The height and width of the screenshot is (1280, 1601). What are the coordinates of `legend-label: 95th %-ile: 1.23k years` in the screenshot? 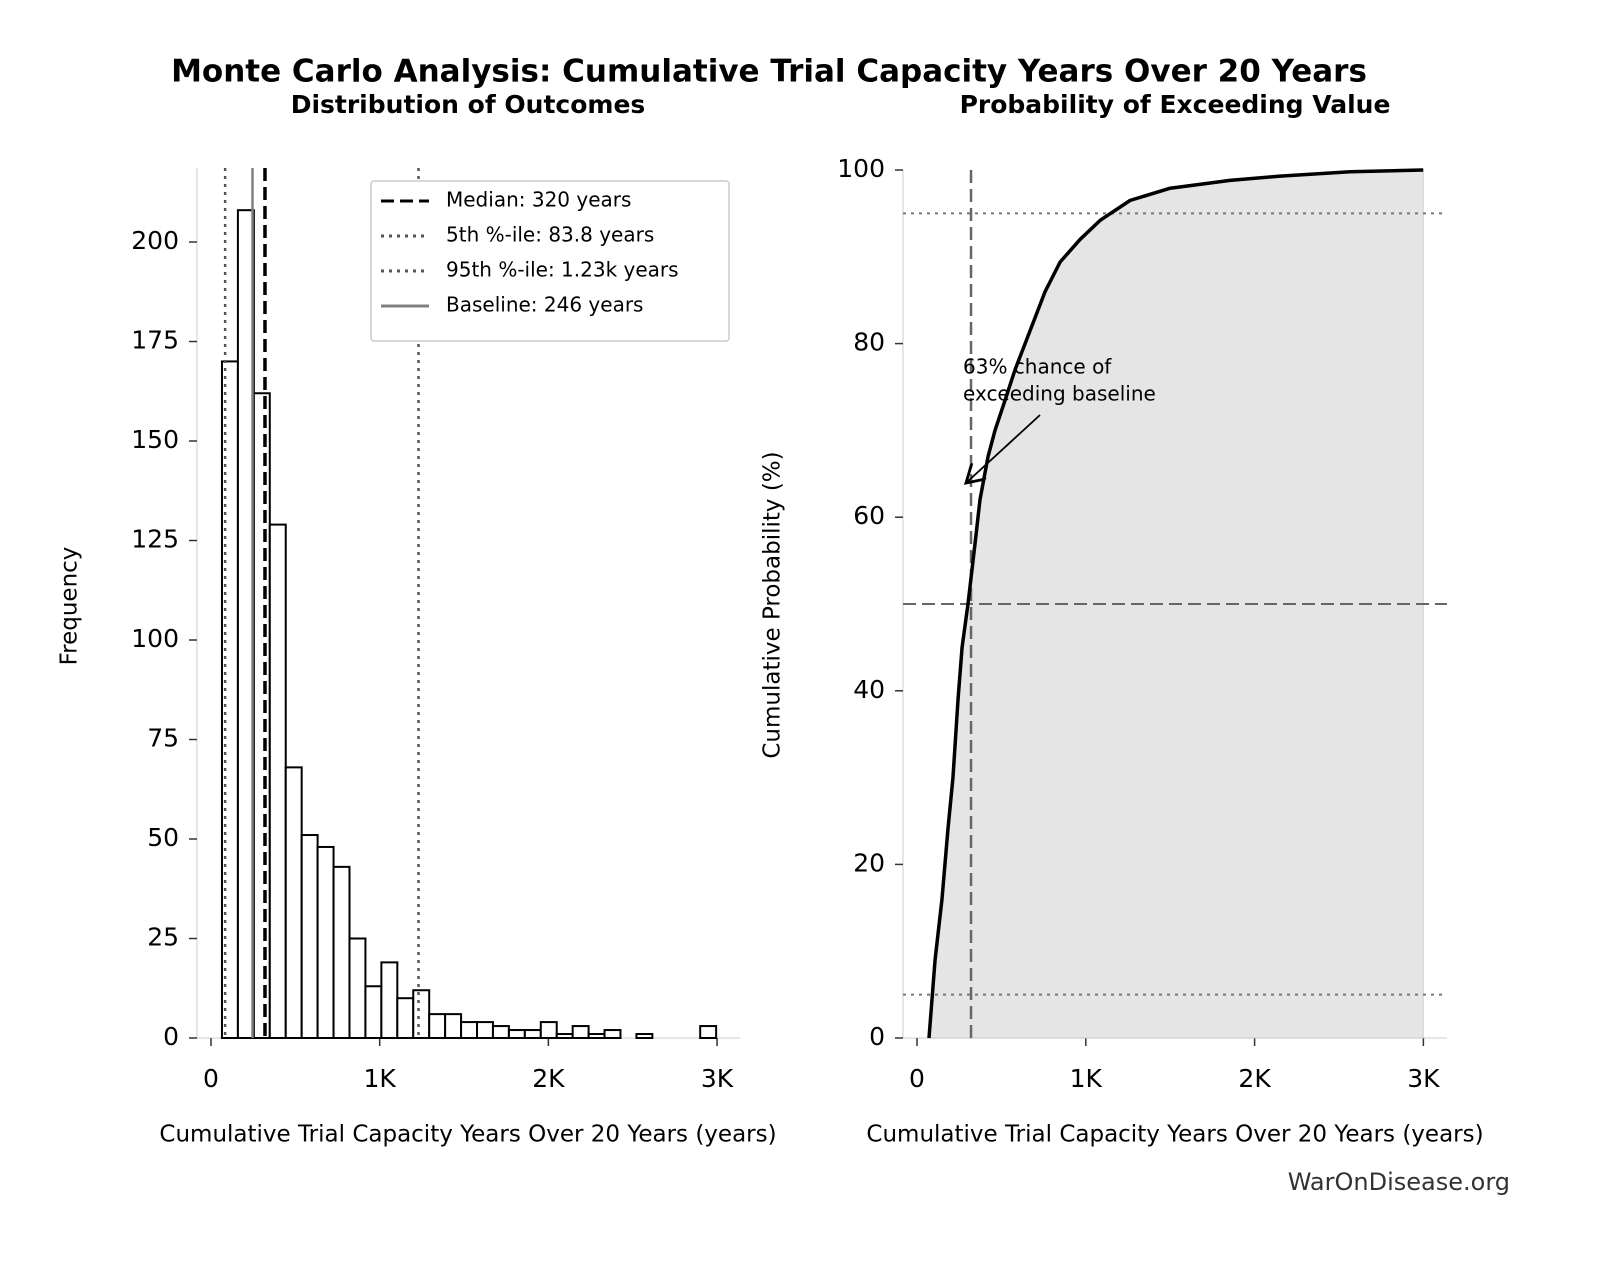 It's located at (562, 270).